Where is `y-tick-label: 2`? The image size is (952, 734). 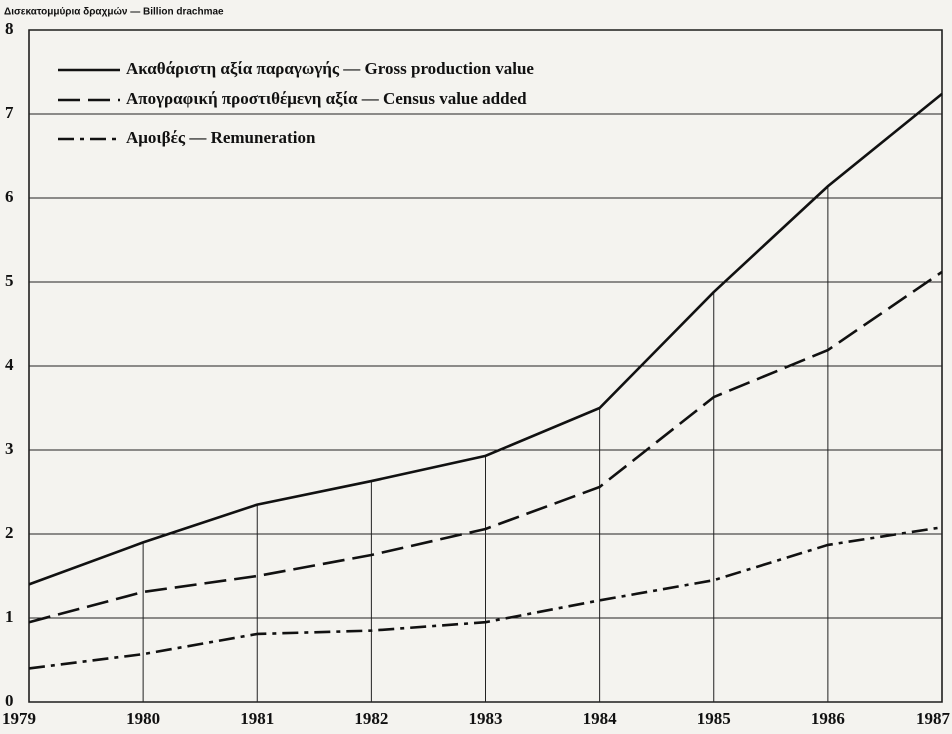 y-tick-label: 2 is located at coordinates (9, 532).